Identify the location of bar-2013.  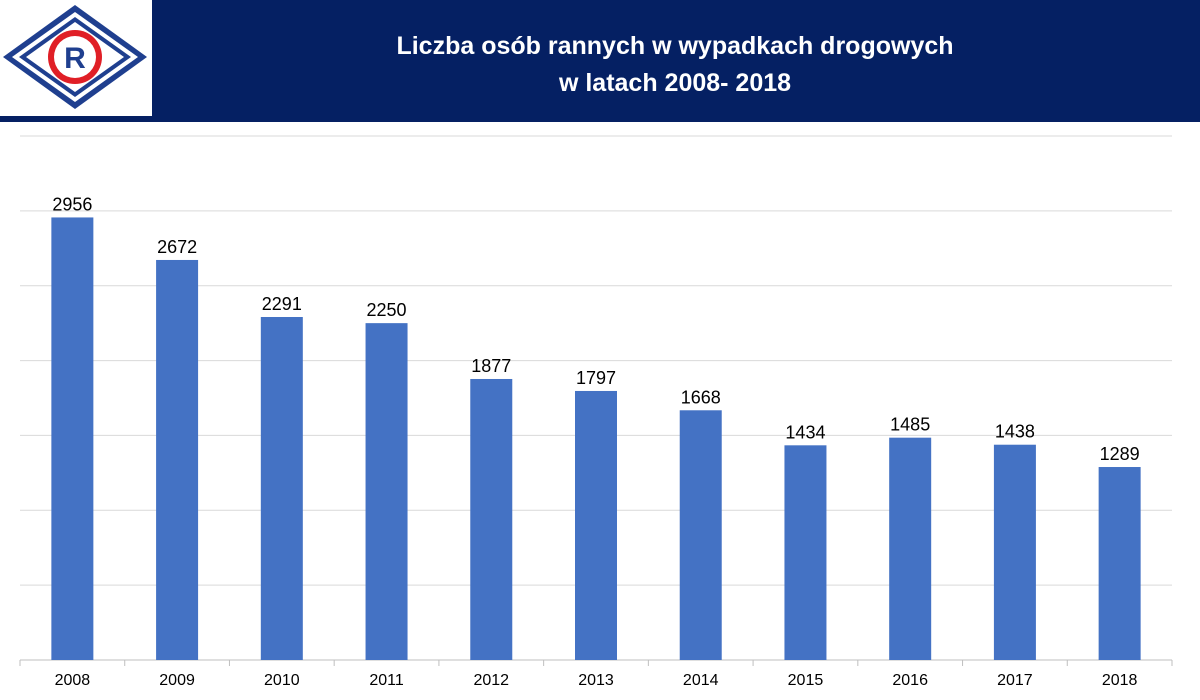
(596, 525).